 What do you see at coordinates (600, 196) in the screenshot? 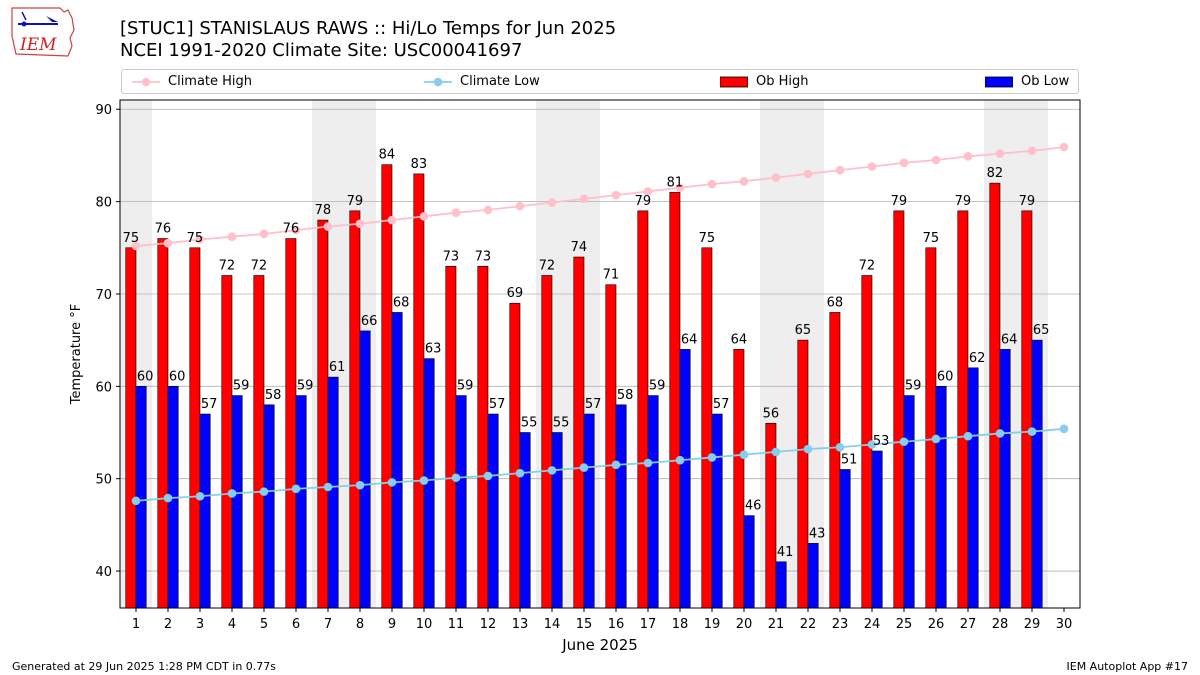
I see `climate-high-line` at bounding box center [600, 196].